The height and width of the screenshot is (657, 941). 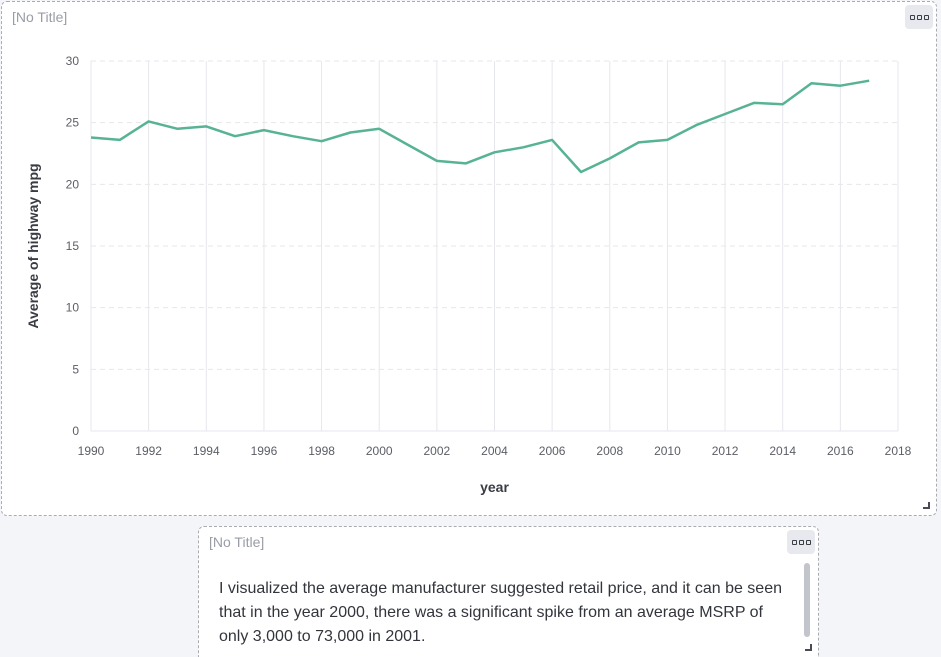 What do you see at coordinates (73, 61) in the screenshot?
I see `y-tick-label: 30` at bounding box center [73, 61].